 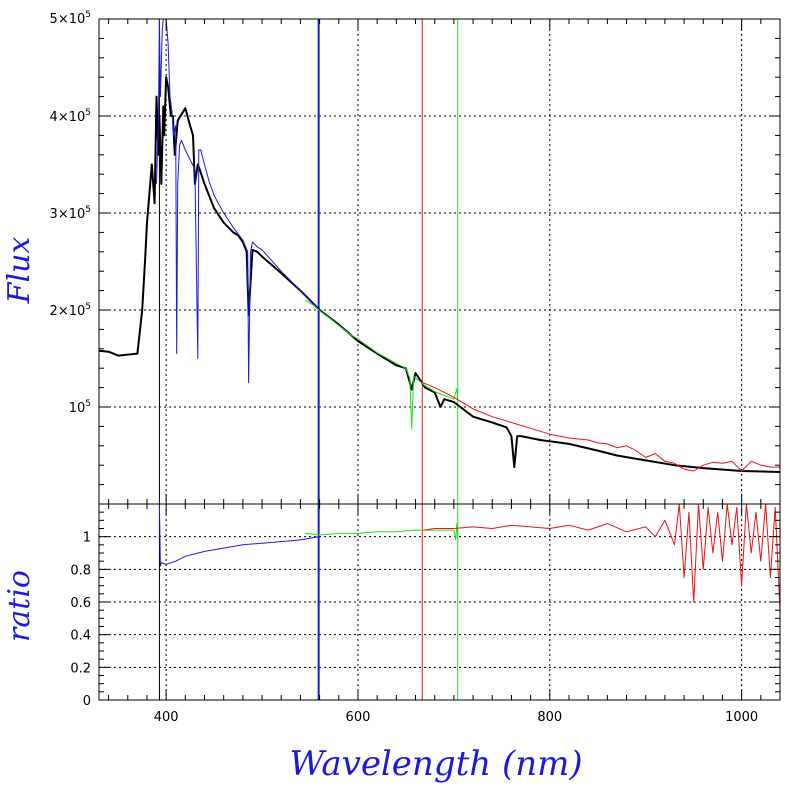 I want to click on y-tick-label: 2×10⁵, so click(x=70, y=310).